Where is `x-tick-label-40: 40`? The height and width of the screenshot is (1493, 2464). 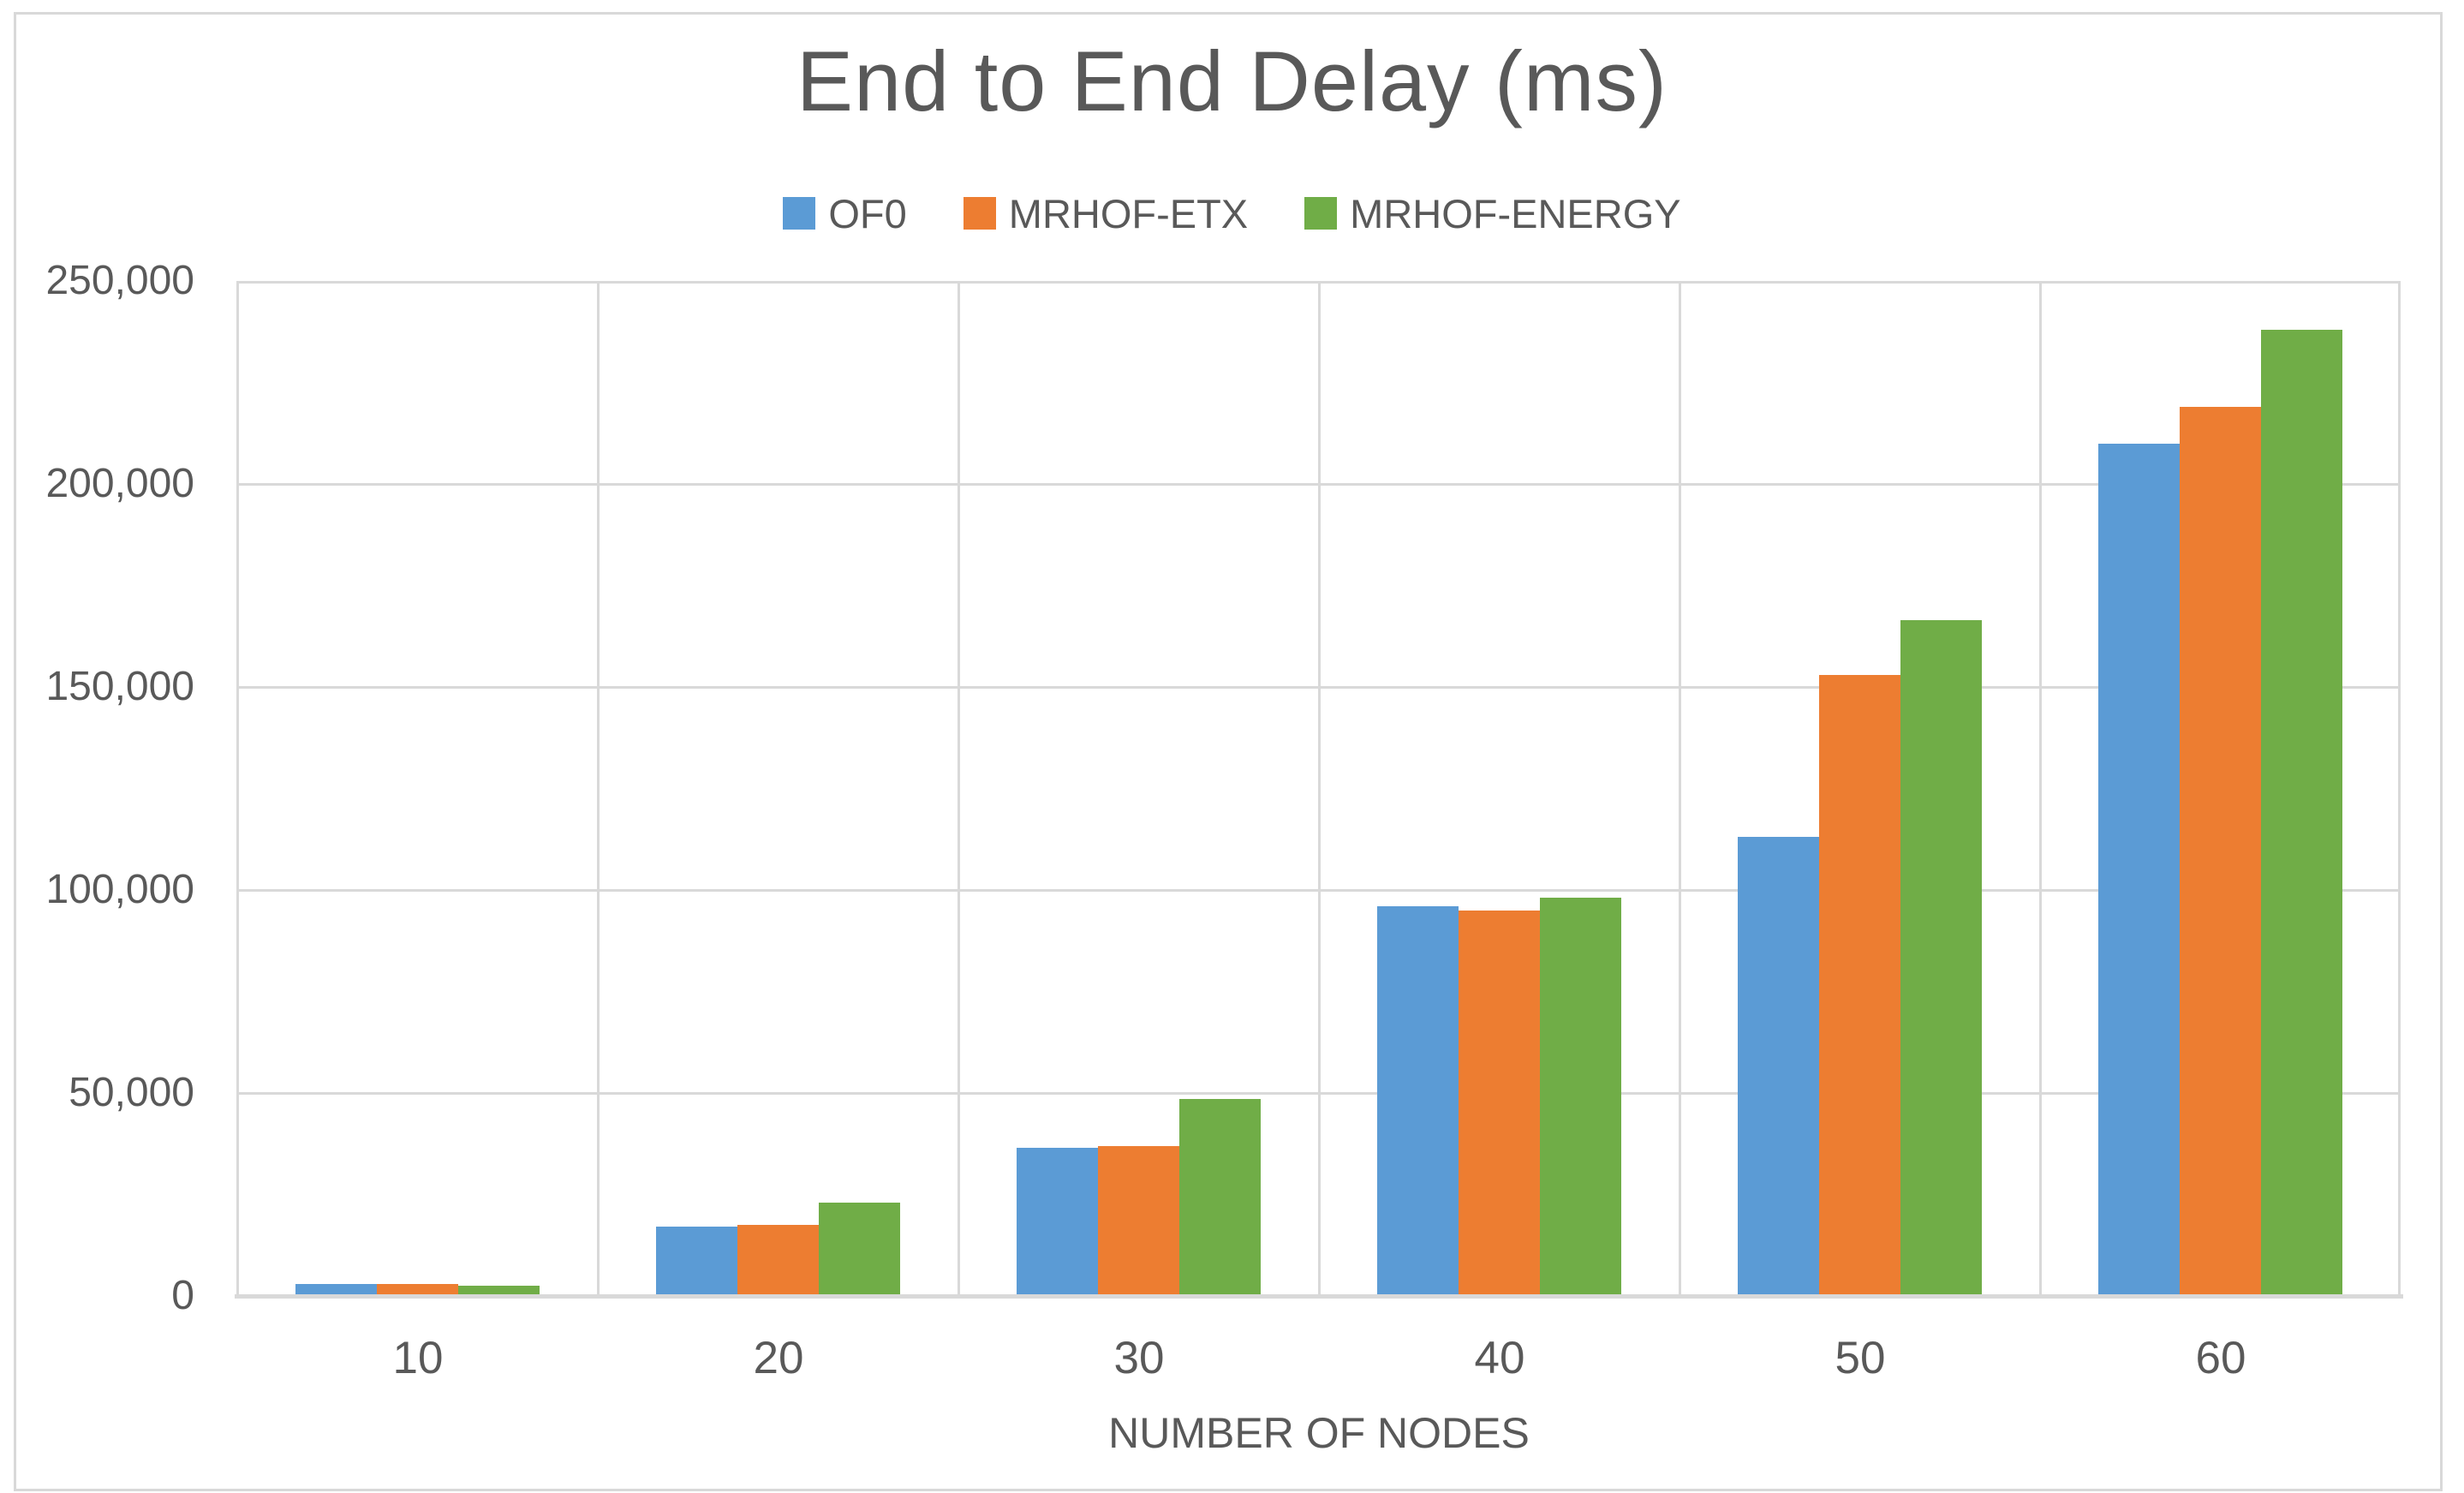
x-tick-label-40: 40 is located at coordinates (1500, 1358).